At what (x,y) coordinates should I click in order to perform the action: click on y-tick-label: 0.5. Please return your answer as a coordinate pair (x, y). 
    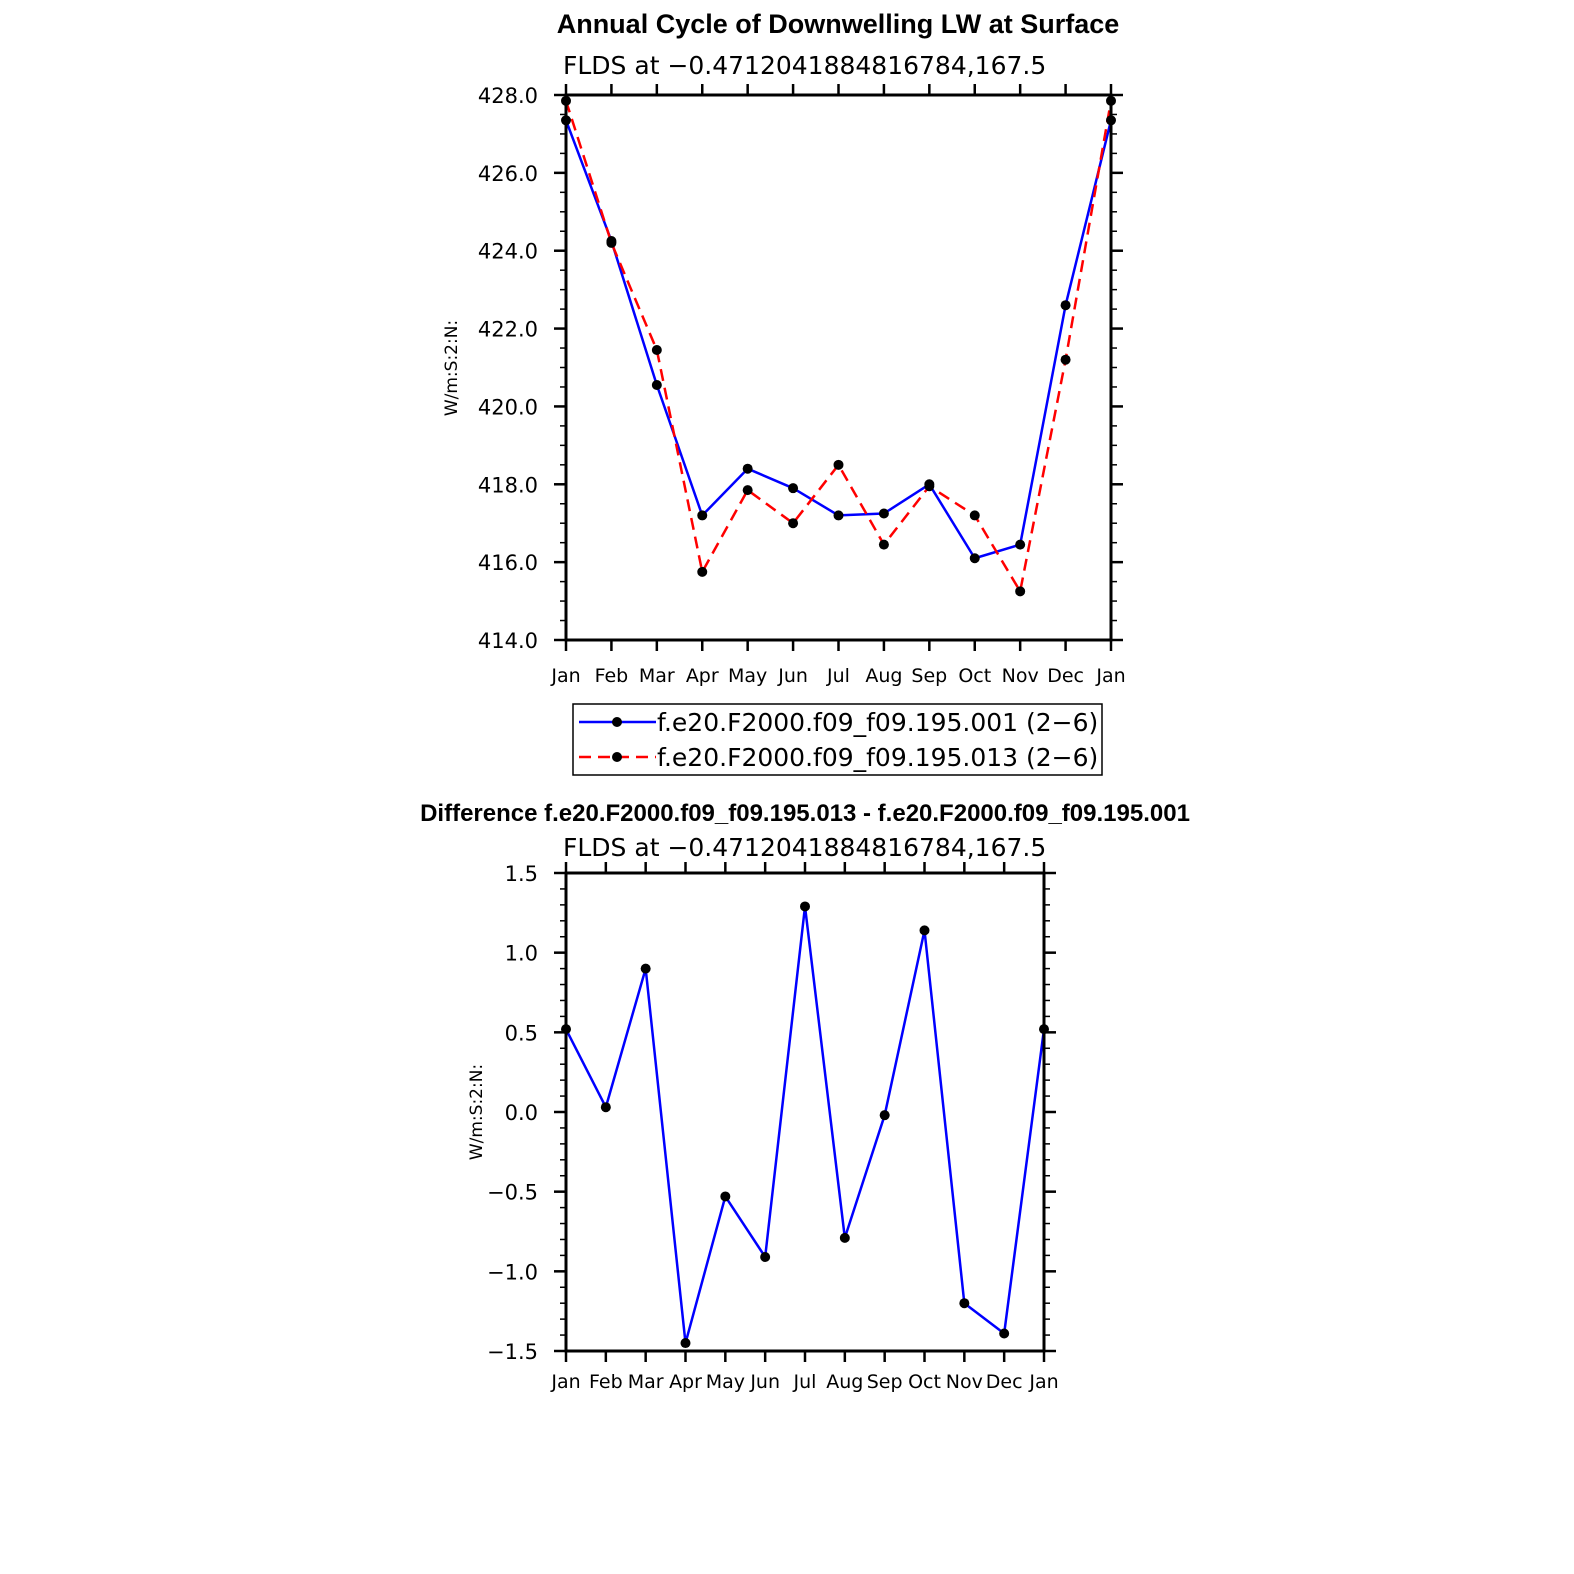
    Looking at the image, I should click on (521, 1033).